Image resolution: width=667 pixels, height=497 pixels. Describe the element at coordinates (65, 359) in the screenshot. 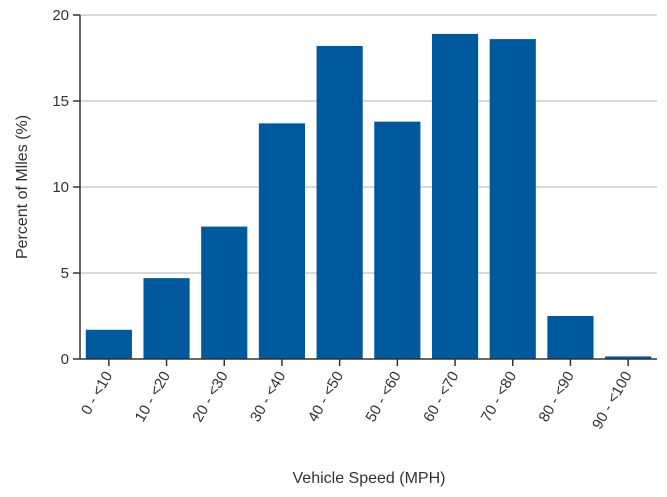

I see `y-tick-label: 0` at that location.